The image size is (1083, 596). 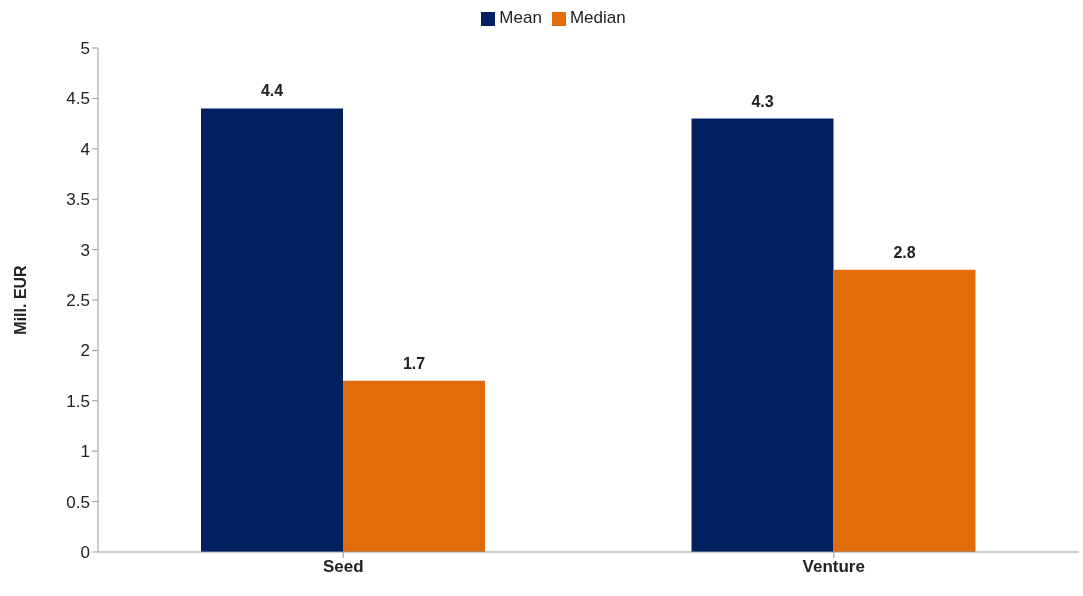 What do you see at coordinates (78, 301) in the screenshot?
I see `y-tick-label: 2.5` at bounding box center [78, 301].